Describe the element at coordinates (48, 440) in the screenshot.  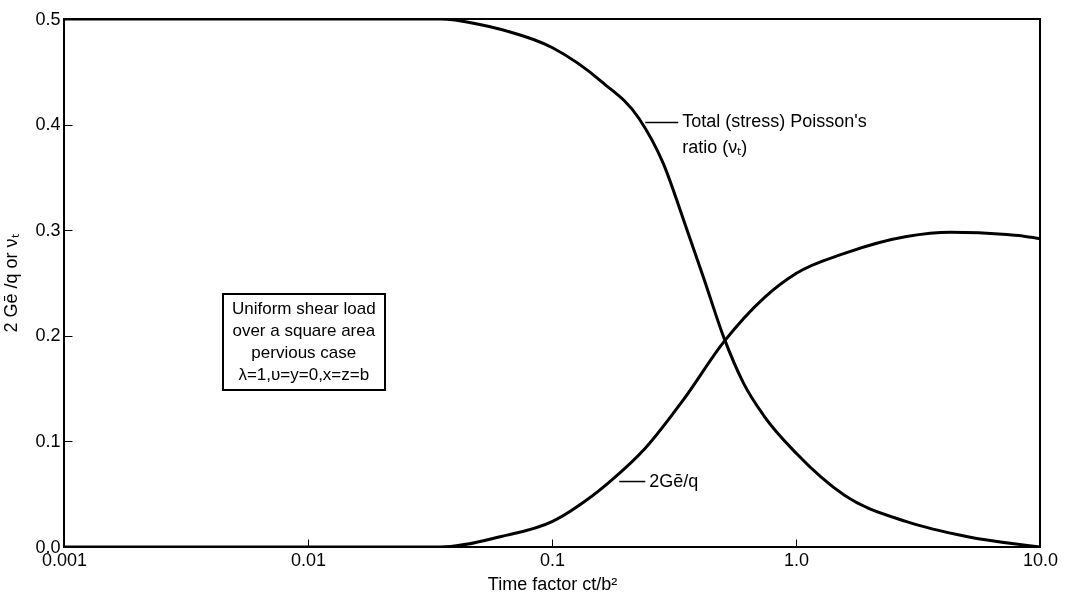
I see `y-tick-label: 0.1` at that location.